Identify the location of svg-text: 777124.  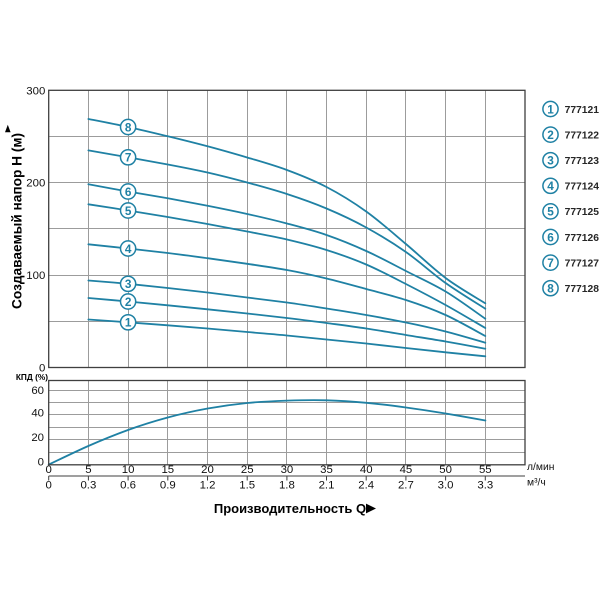
(582, 187).